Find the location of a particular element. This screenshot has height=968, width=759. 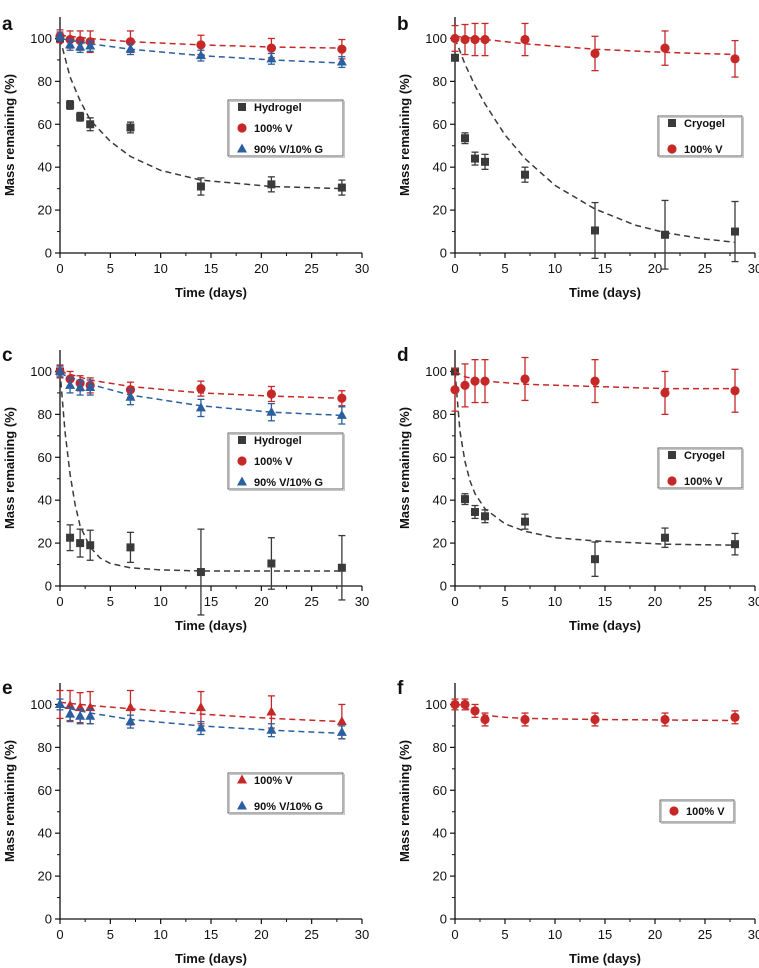

legend-shadow is located at coordinates (698, 812).